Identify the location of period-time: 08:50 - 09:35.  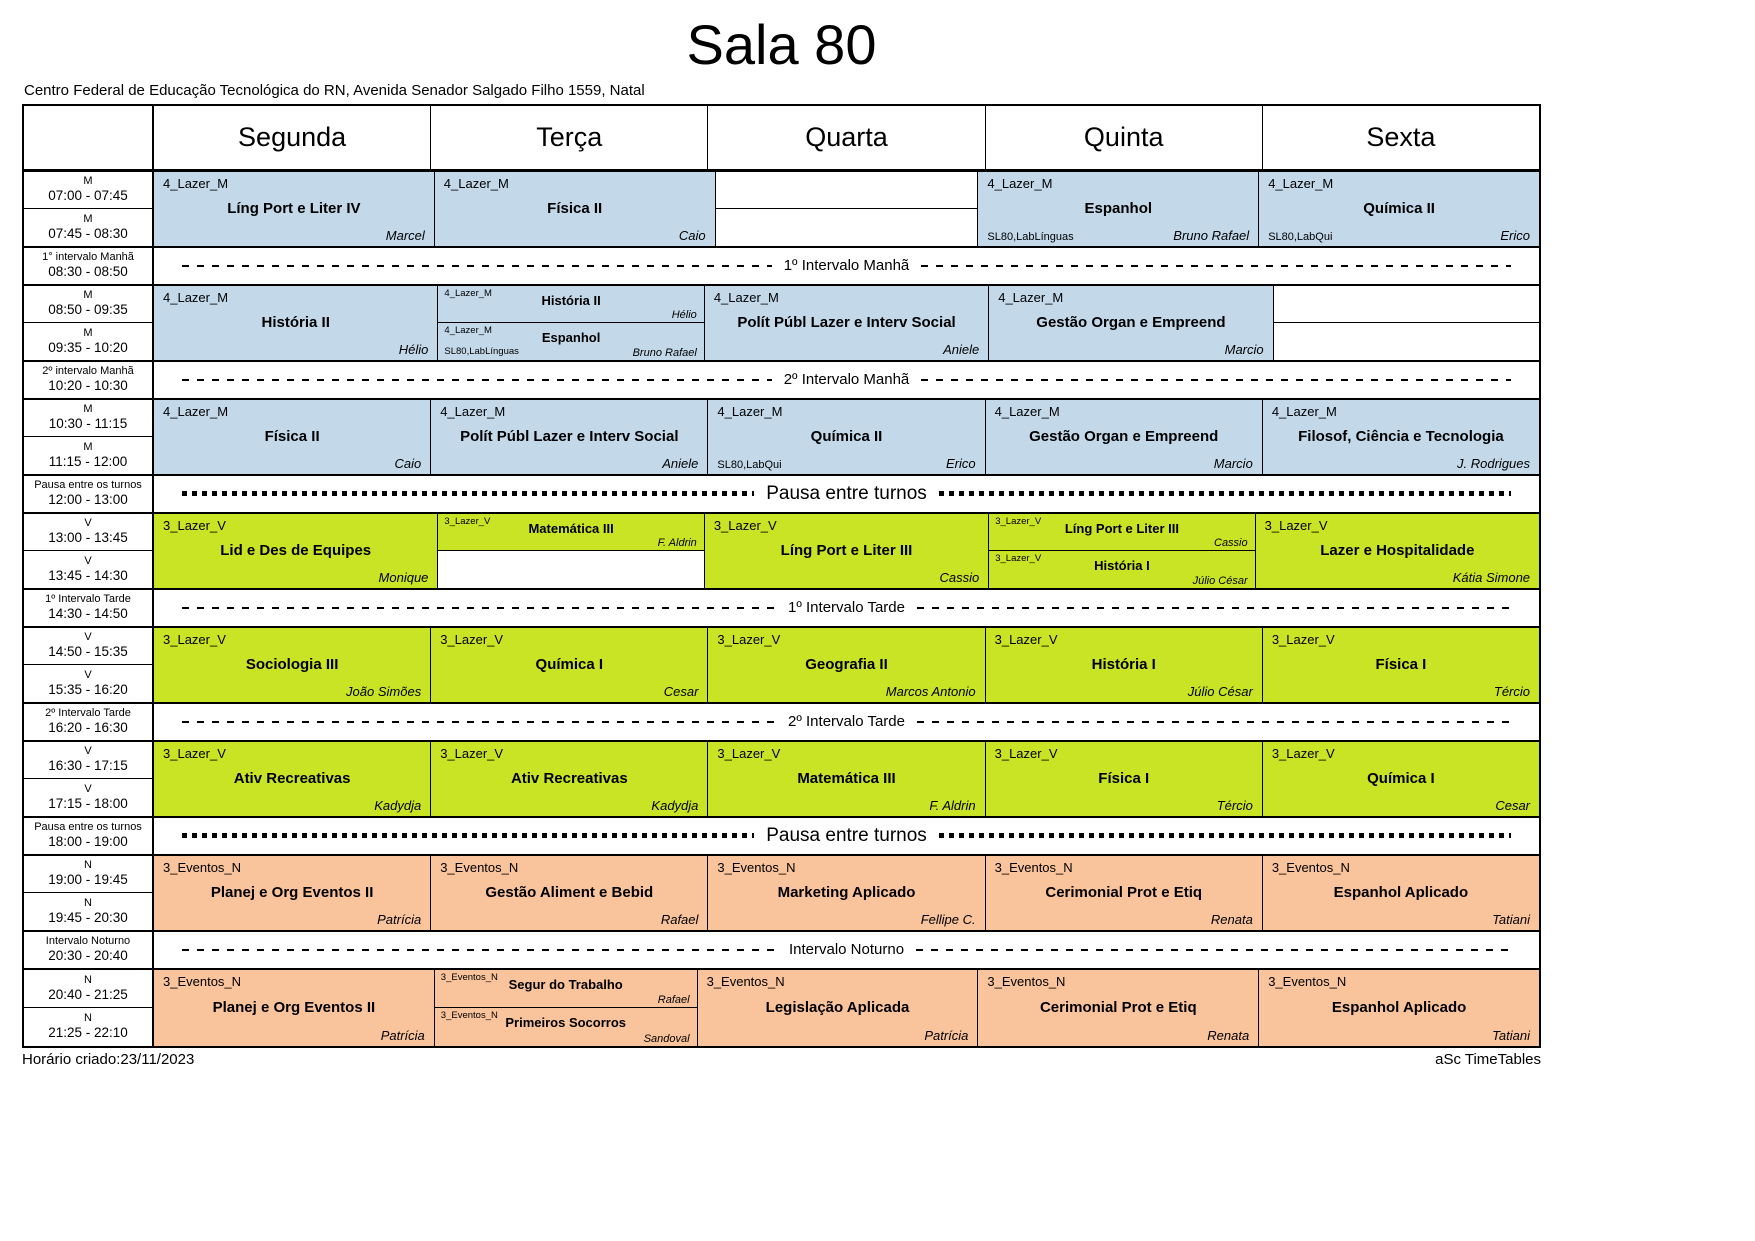
(88, 310).